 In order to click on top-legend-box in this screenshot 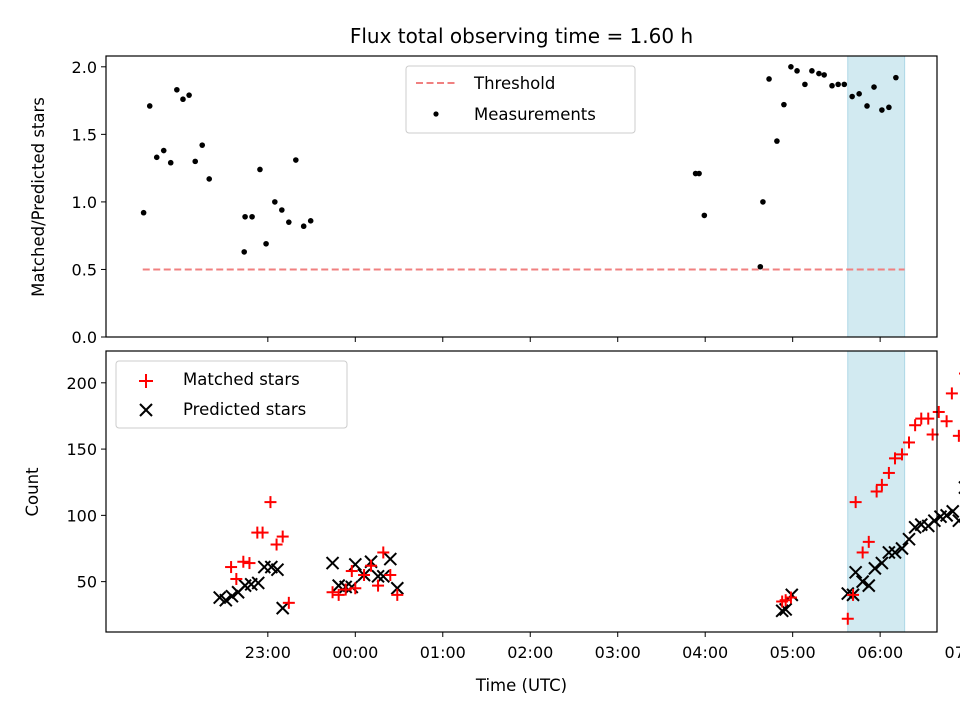, I will do `click(520, 99)`.